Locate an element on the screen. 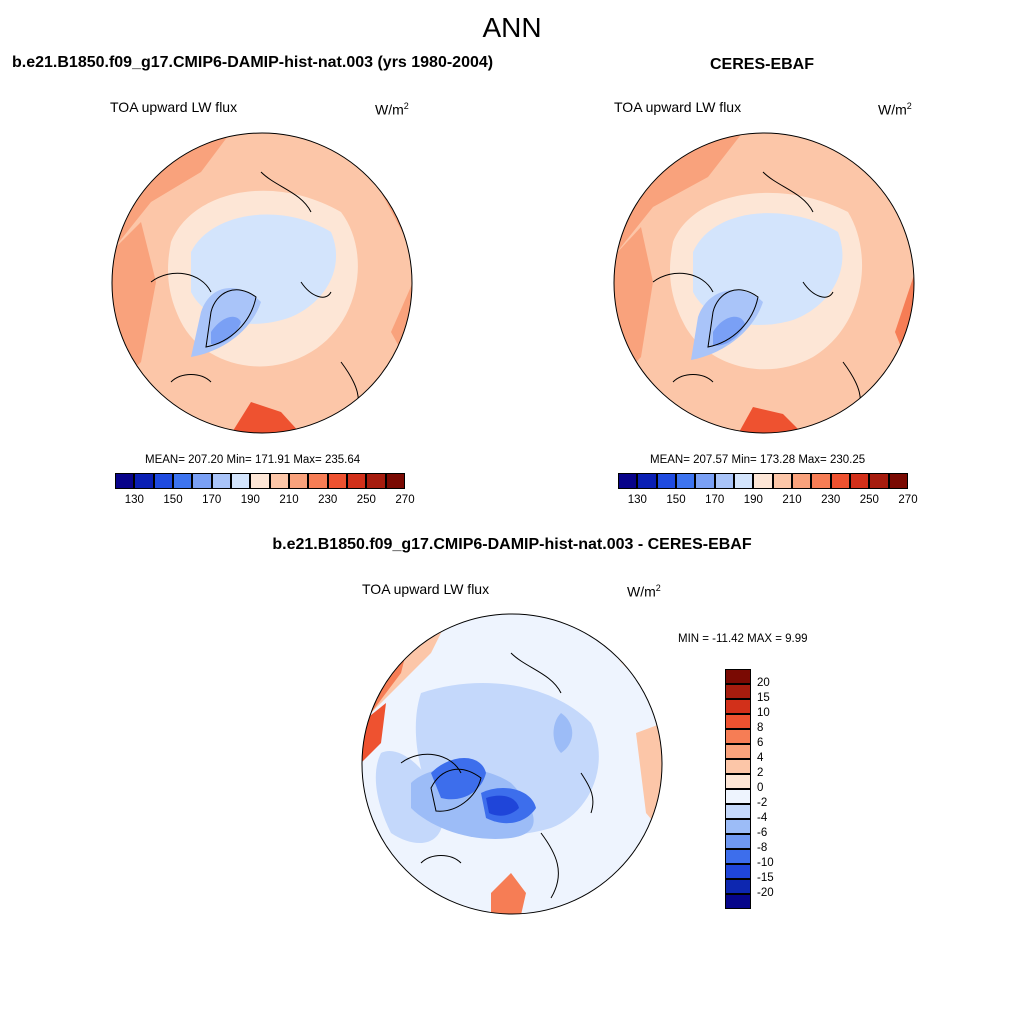 This screenshot has width=1024, height=1024. panel-2-title: CERES-EBAF is located at coordinates (762, 64).